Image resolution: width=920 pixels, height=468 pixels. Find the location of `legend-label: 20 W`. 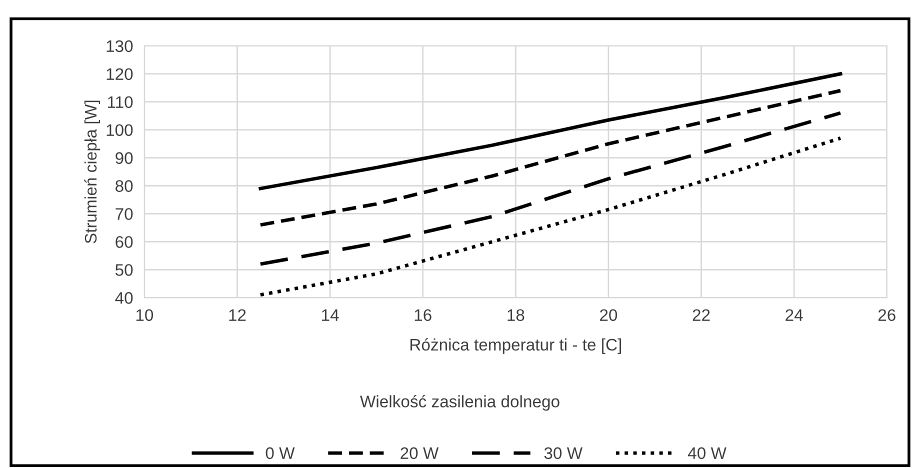

legend-label: 20 W is located at coordinates (419, 453).